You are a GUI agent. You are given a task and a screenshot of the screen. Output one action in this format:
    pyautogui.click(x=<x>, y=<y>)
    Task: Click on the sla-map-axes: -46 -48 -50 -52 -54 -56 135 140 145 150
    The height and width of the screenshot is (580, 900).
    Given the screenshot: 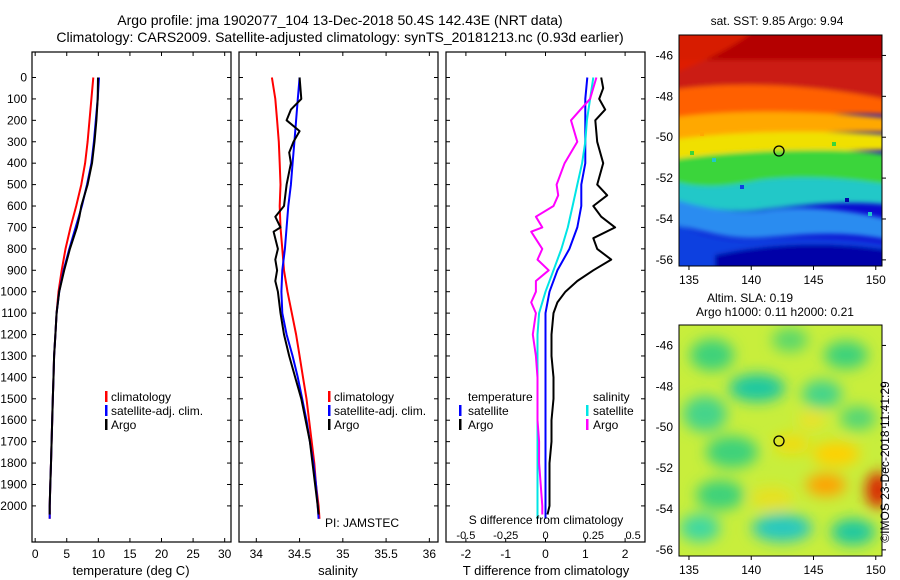 What is the action you would take?
    pyautogui.click(x=771, y=457)
    